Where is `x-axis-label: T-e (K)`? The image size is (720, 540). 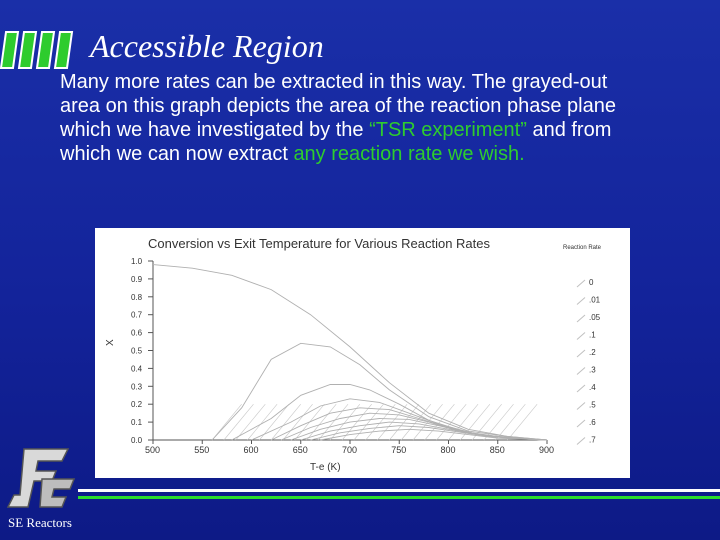
x-axis-label: T-e (K) is located at coordinates (325, 467).